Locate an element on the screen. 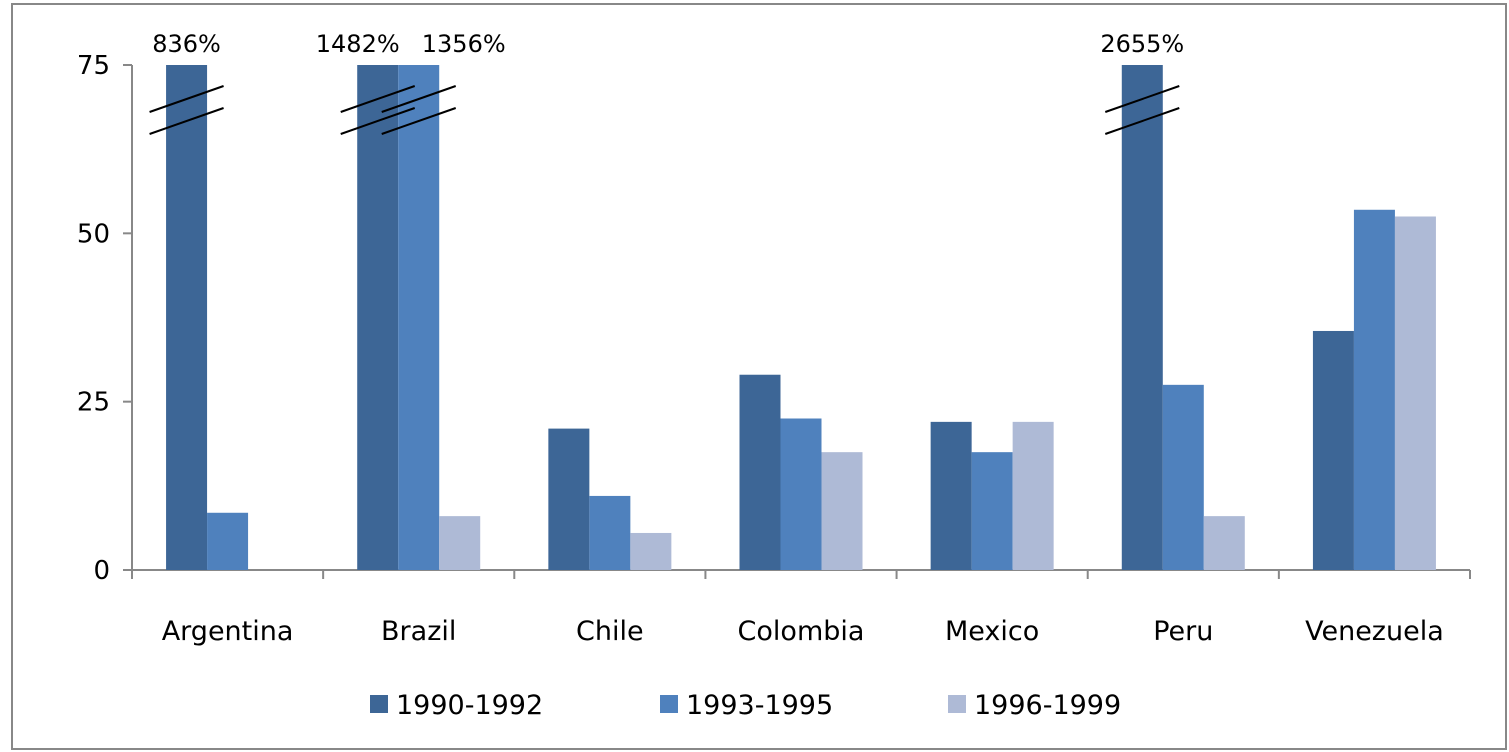 The height and width of the screenshot is (752, 1509). y-tick-label: 75 is located at coordinates (93, 66).